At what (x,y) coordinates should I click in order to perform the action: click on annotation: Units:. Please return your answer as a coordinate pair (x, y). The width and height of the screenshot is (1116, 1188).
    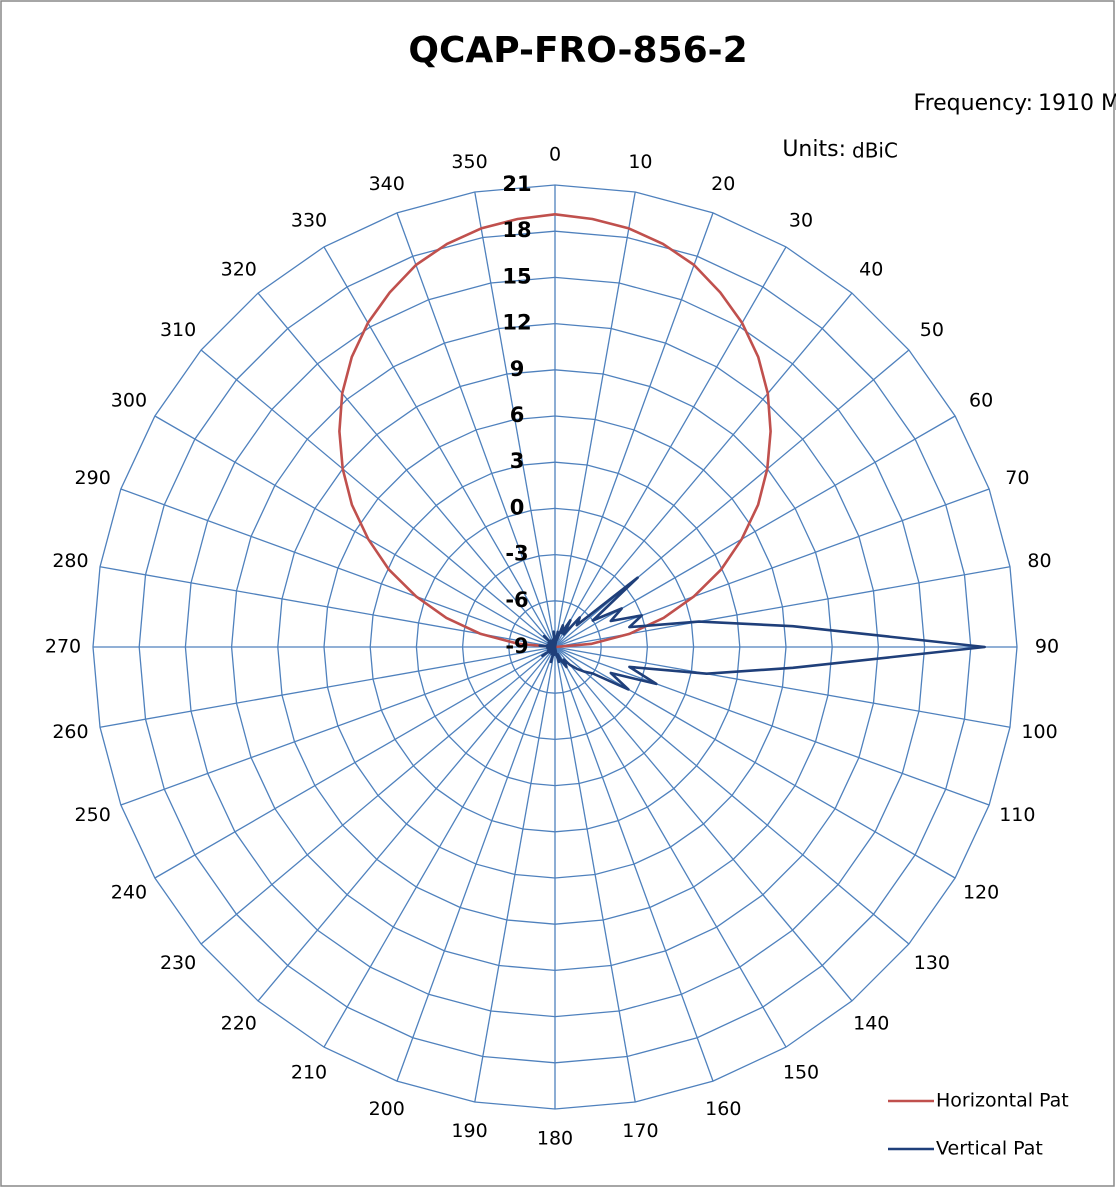
    Looking at the image, I should click on (814, 149).